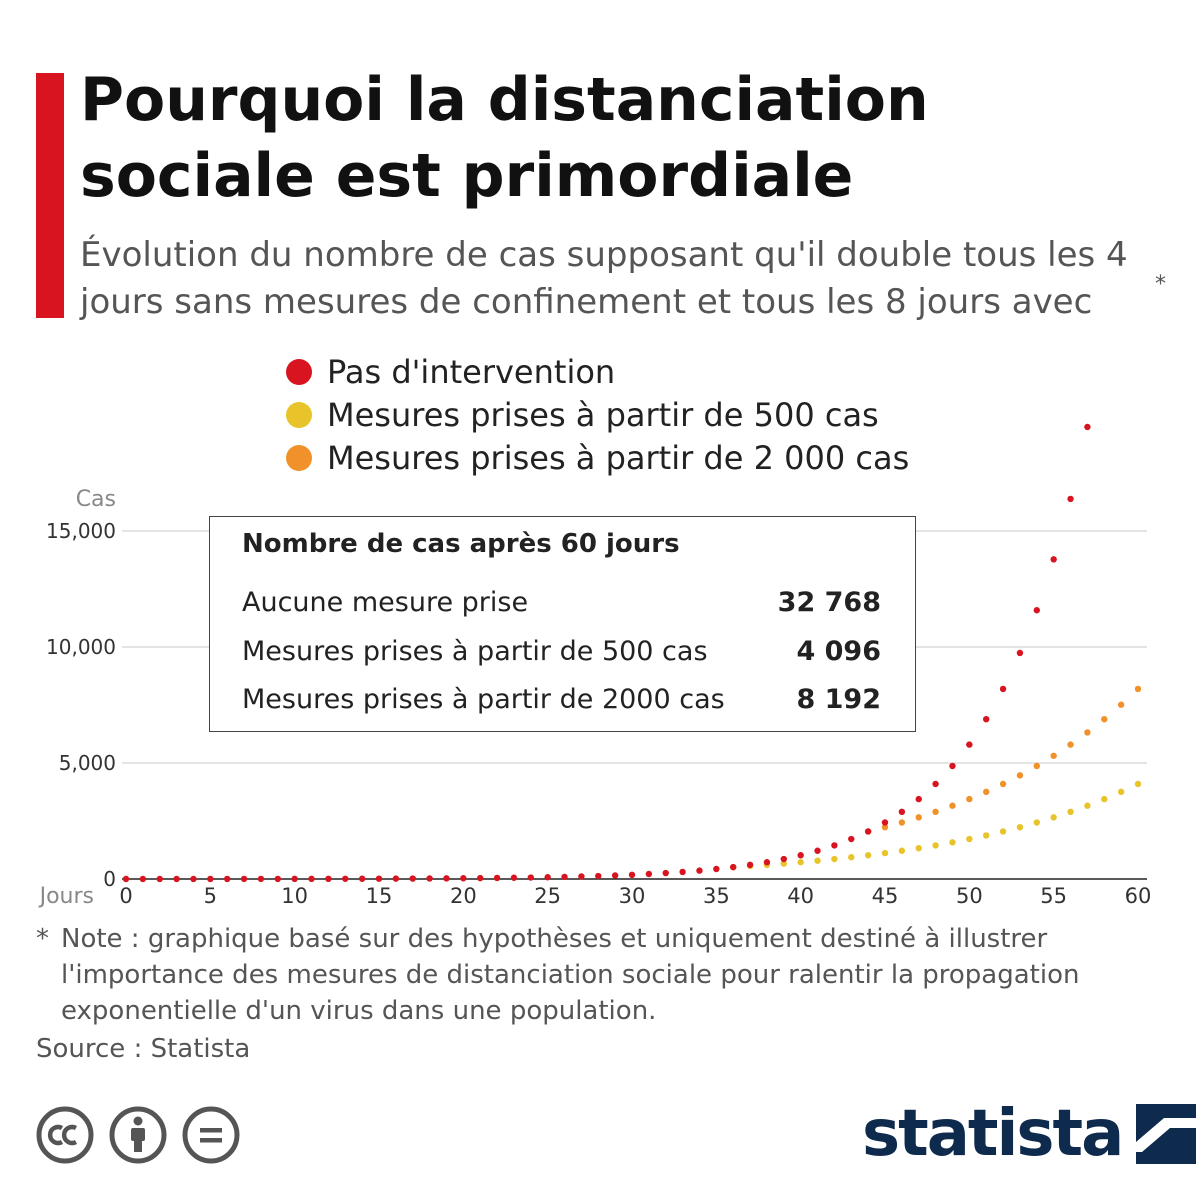 This screenshot has width=1200, height=1200. What do you see at coordinates (42, 939) in the screenshot?
I see `footnote-marker: *` at bounding box center [42, 939].